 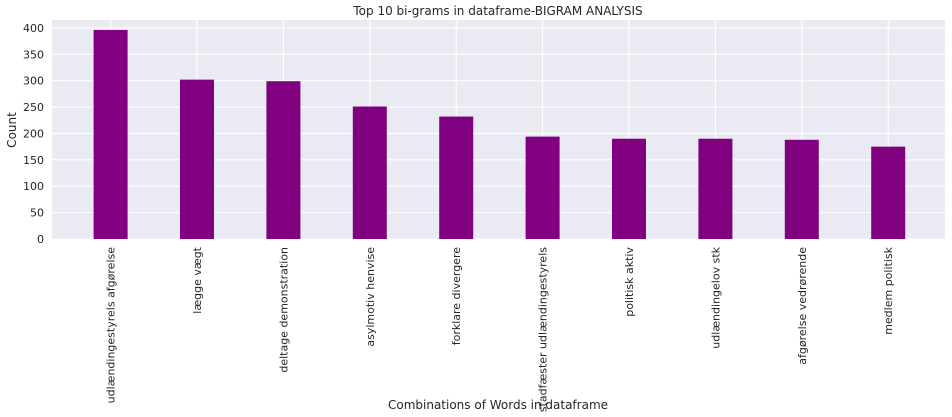 What do you see at coordinates (37, 213) in the screenshot?
I see `y-tick-label: 50` at bounding box center [37, 213].